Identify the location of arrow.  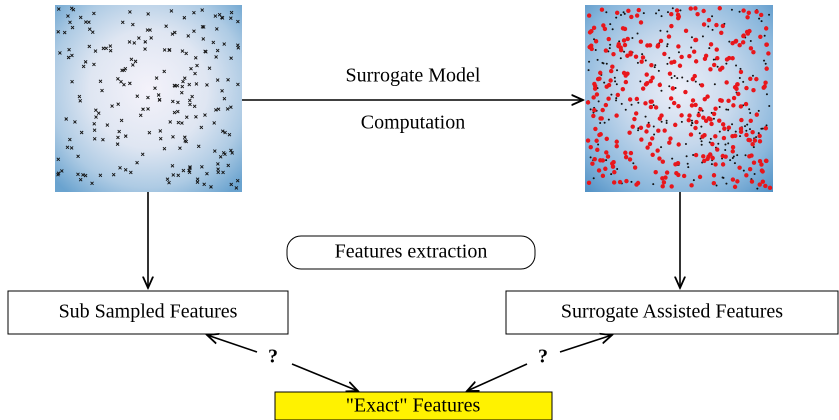
(232, 344).